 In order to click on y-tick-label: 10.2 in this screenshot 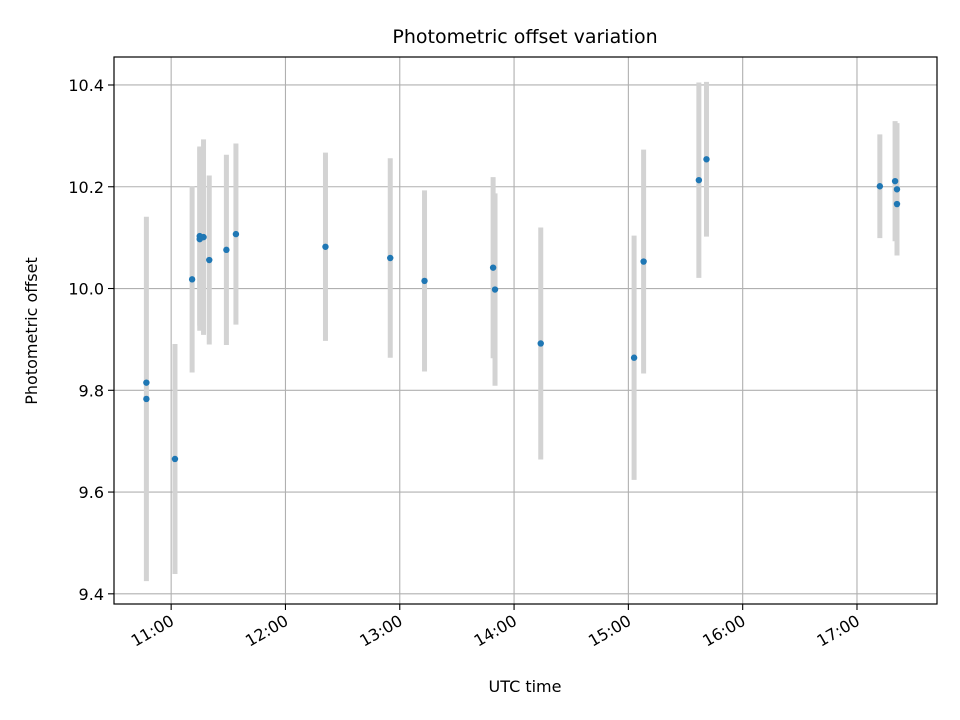, I will do `click(86, 187)`.